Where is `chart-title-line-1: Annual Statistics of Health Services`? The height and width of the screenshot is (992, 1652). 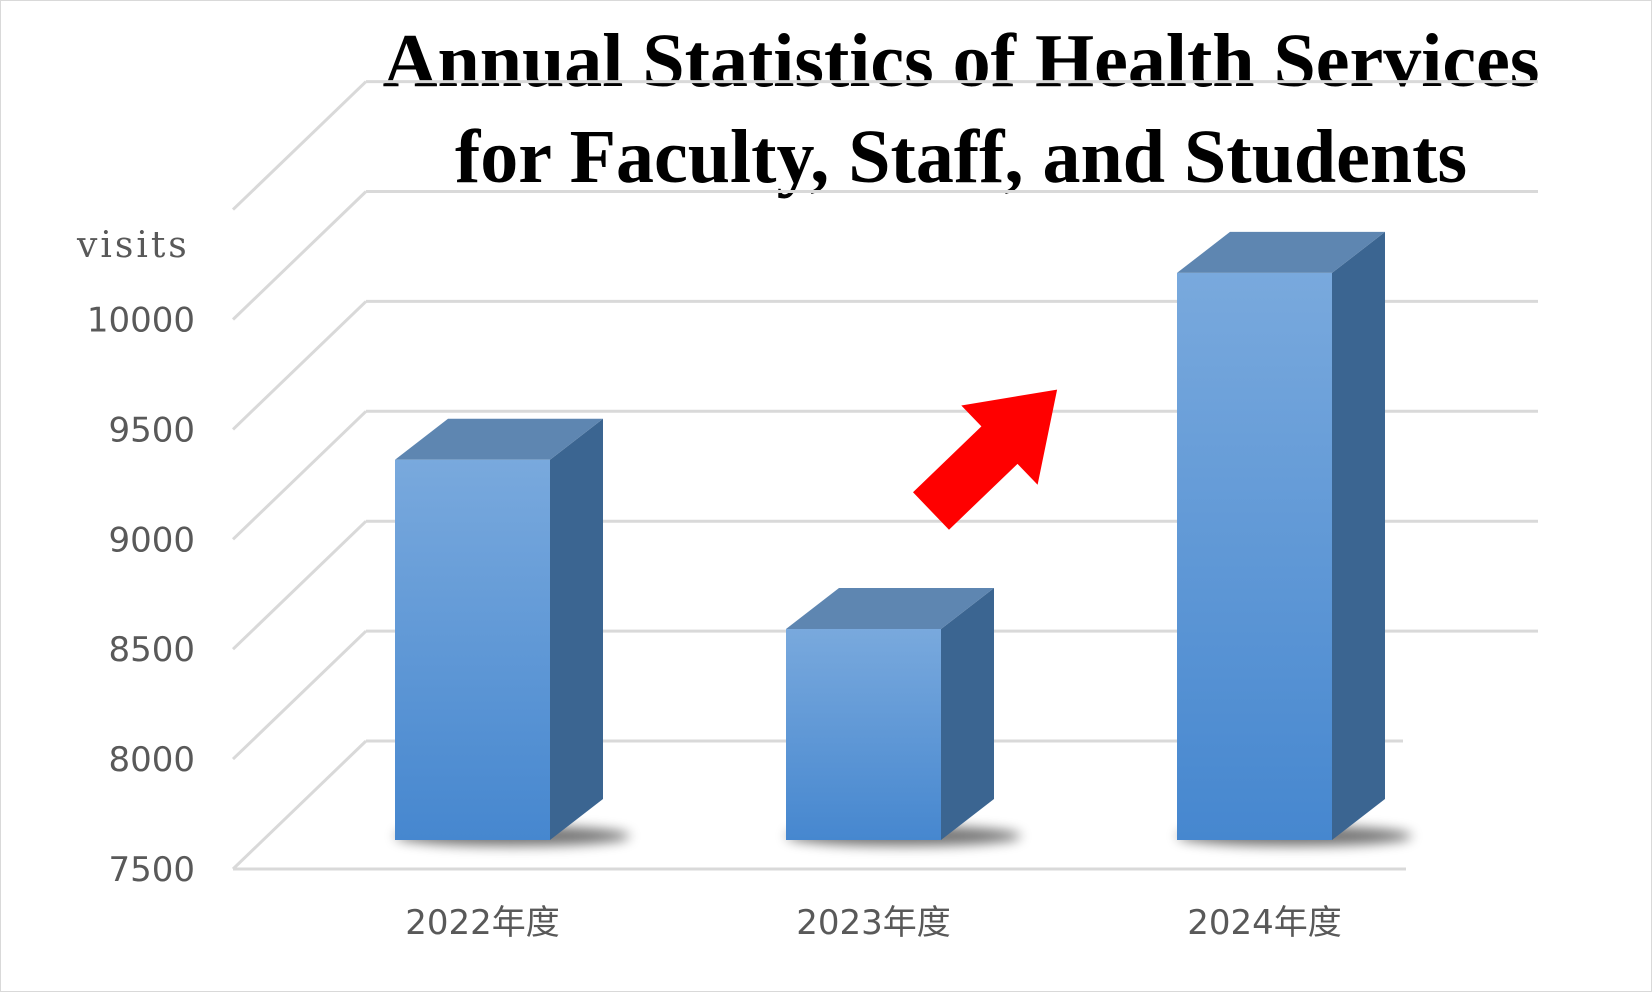
chart-title-line-1: Annual Statistics of Health Services is located at coordinates (961, 61).